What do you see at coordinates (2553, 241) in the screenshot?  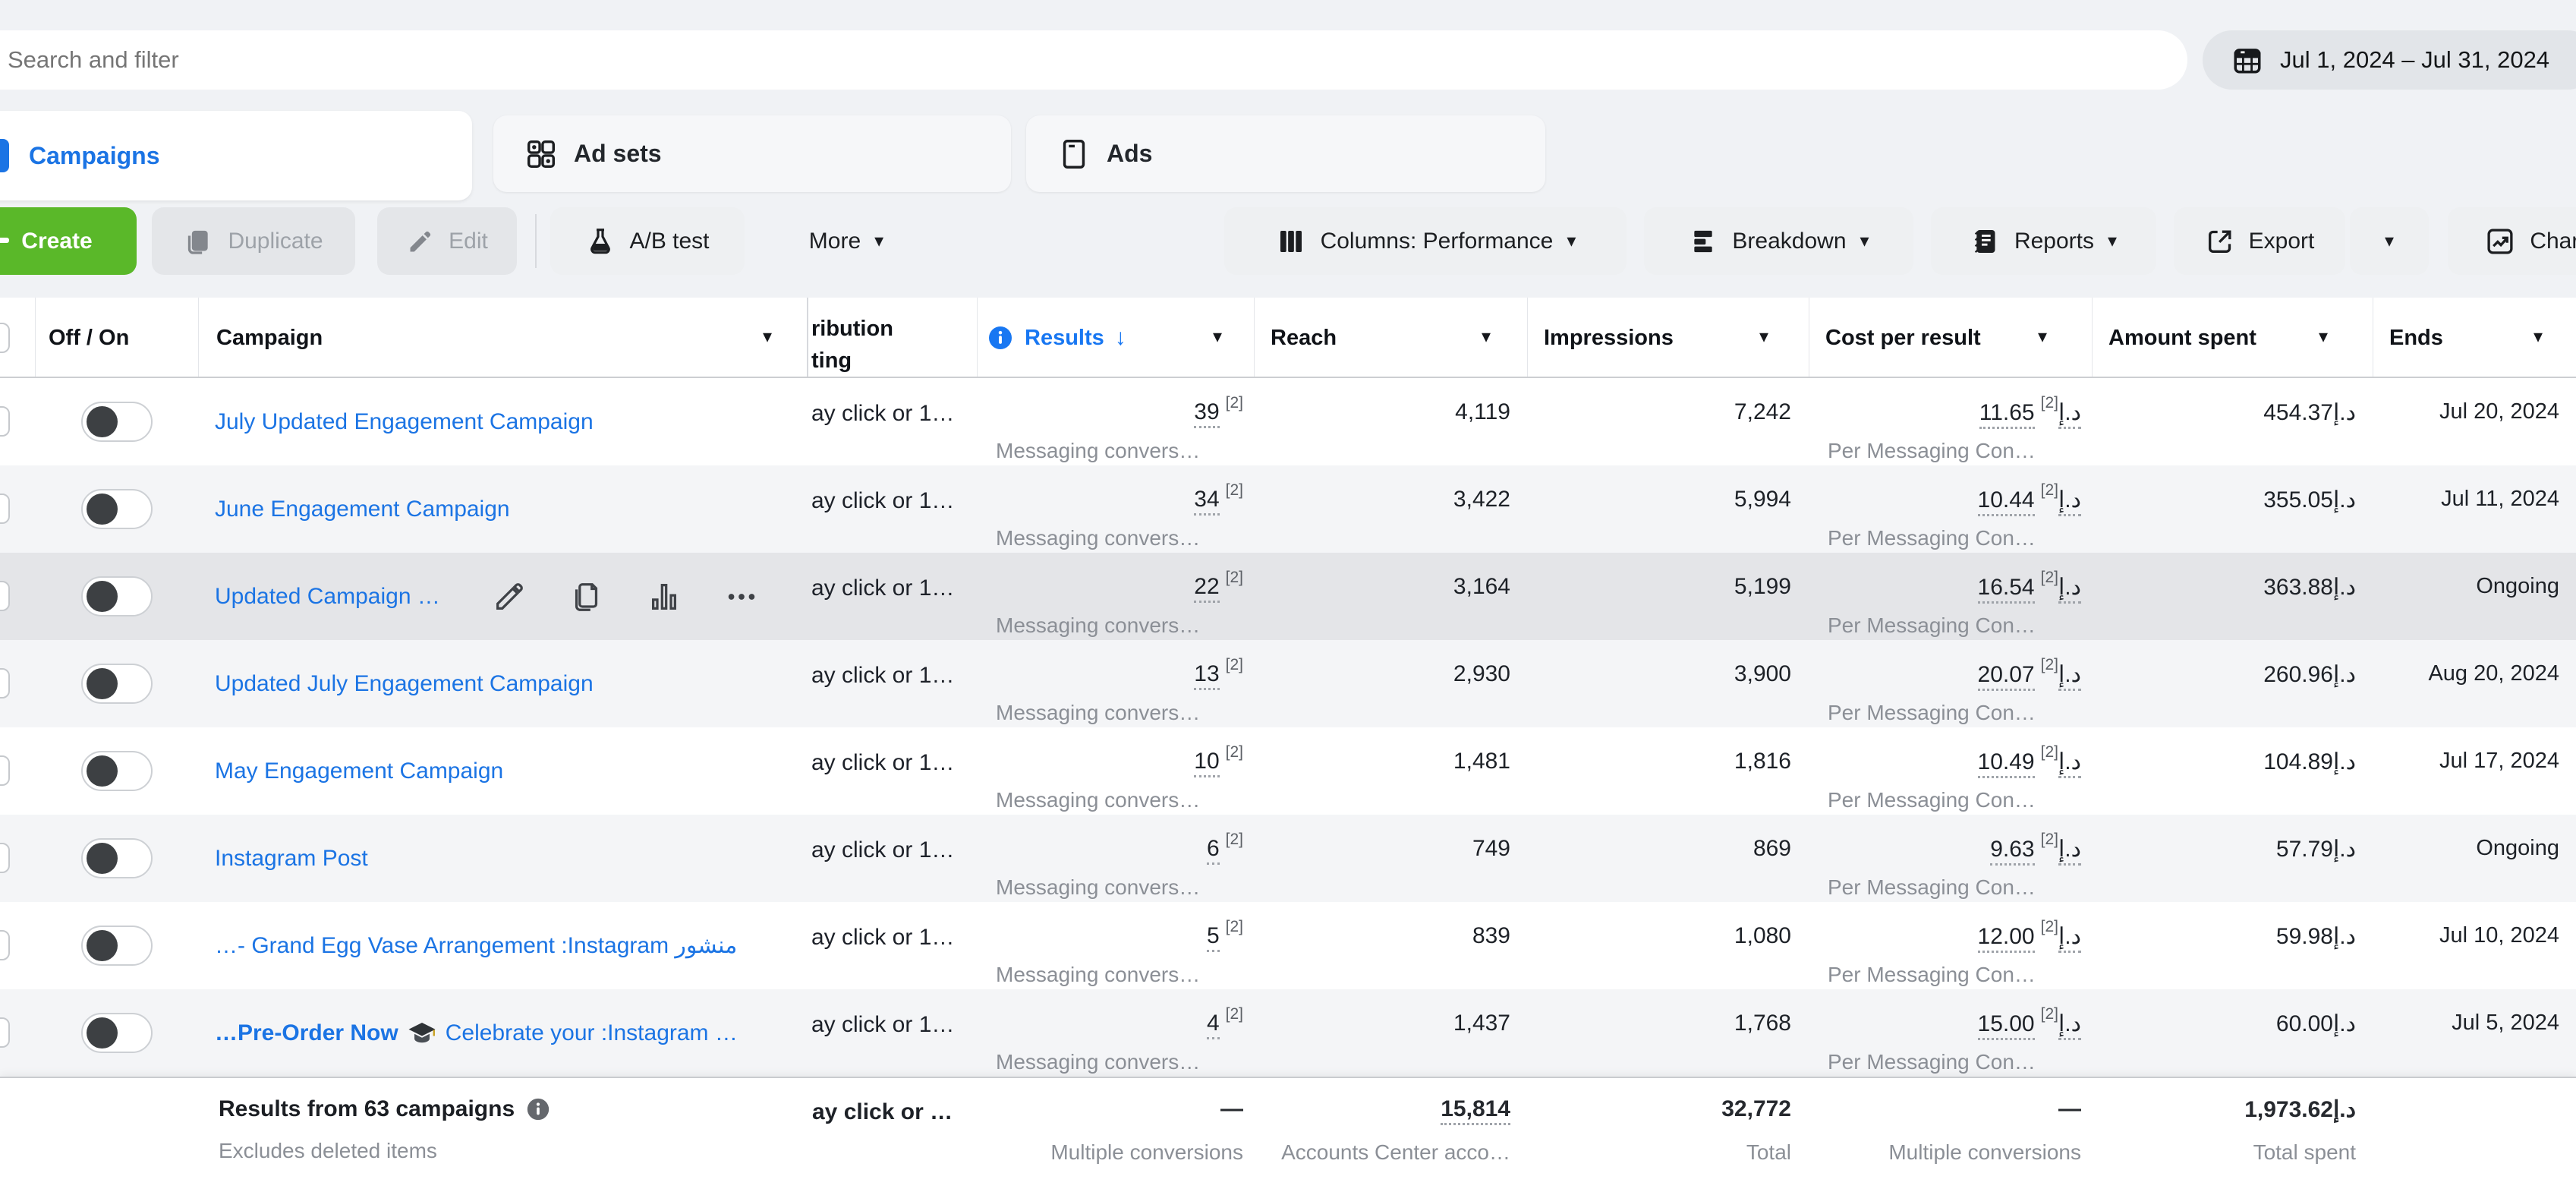 I see `chart-label: Chart` at bounding box center [2553, 241].